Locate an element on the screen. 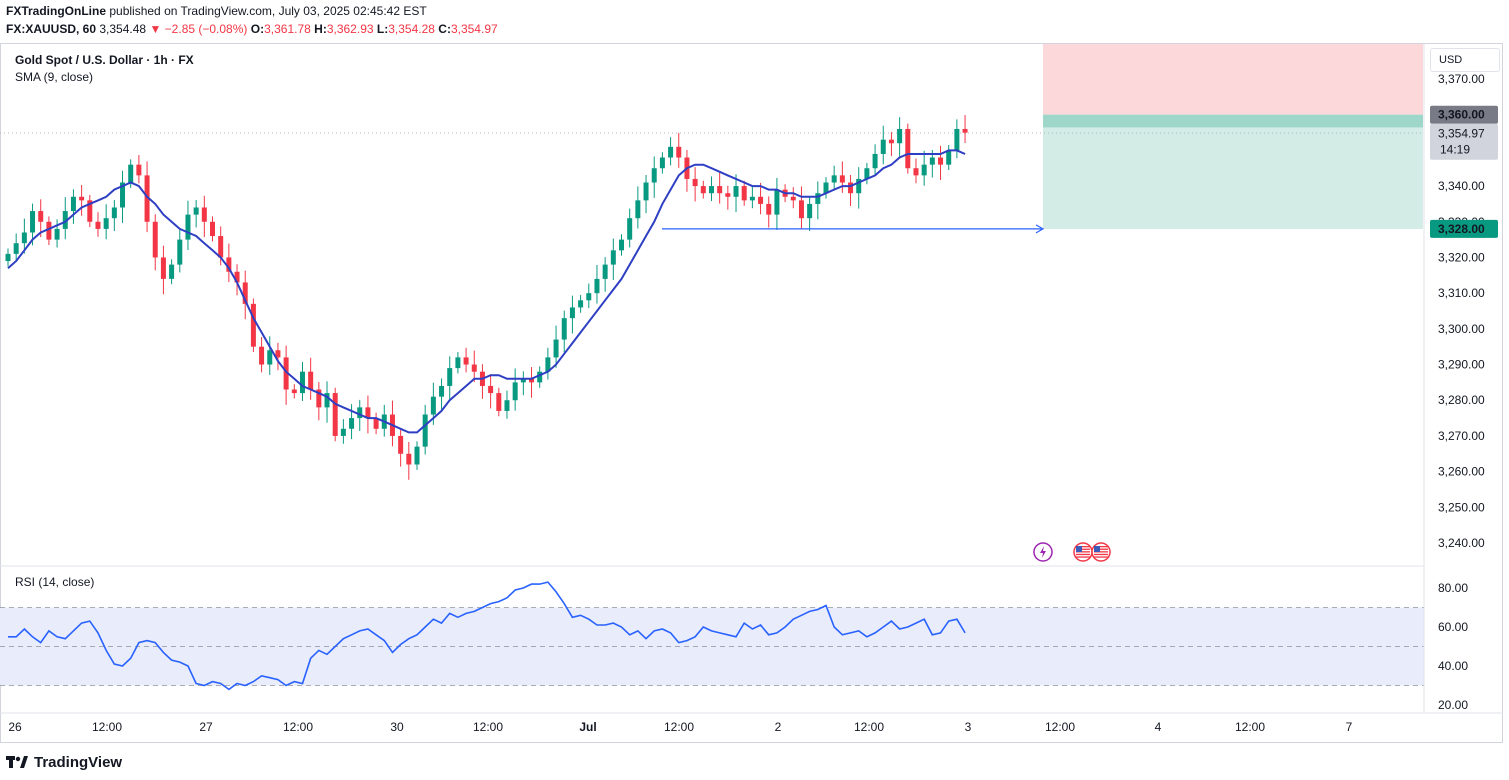 This screenshot has height=780, width=1509. chart-legend-title: Gold Spot / U.S. Dollar · 1h · FX is located at coordinates (104, 60).